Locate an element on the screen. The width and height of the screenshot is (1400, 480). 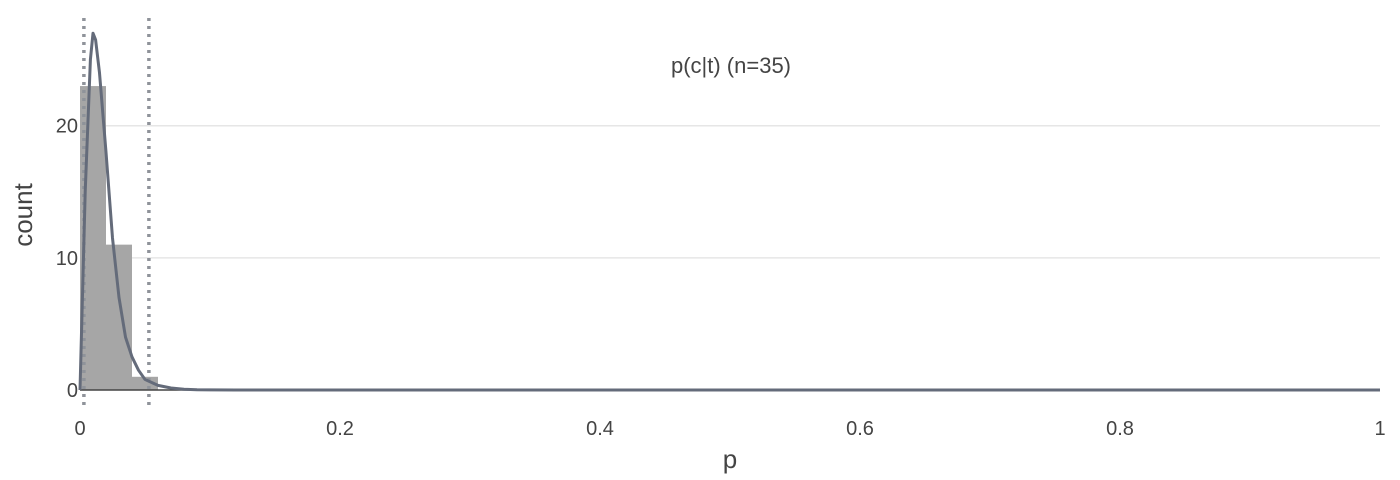
x-tick-label-0: 0 is located at coordinates (79, 429).